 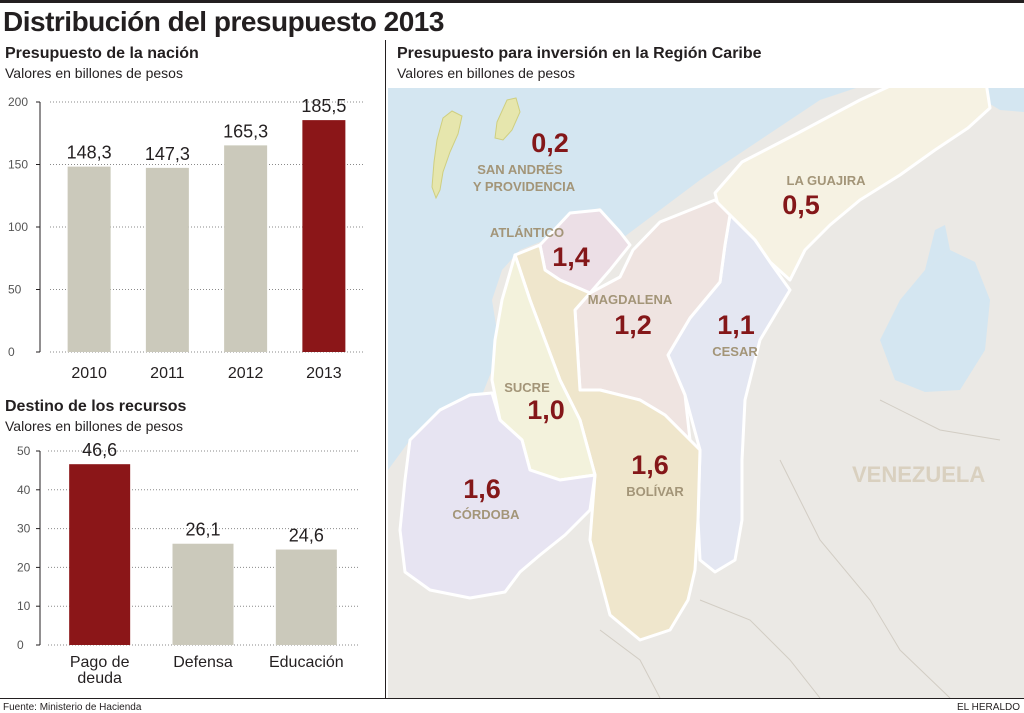 I want to click on nation-ytick-label: 50, so click(x=15, y=290).